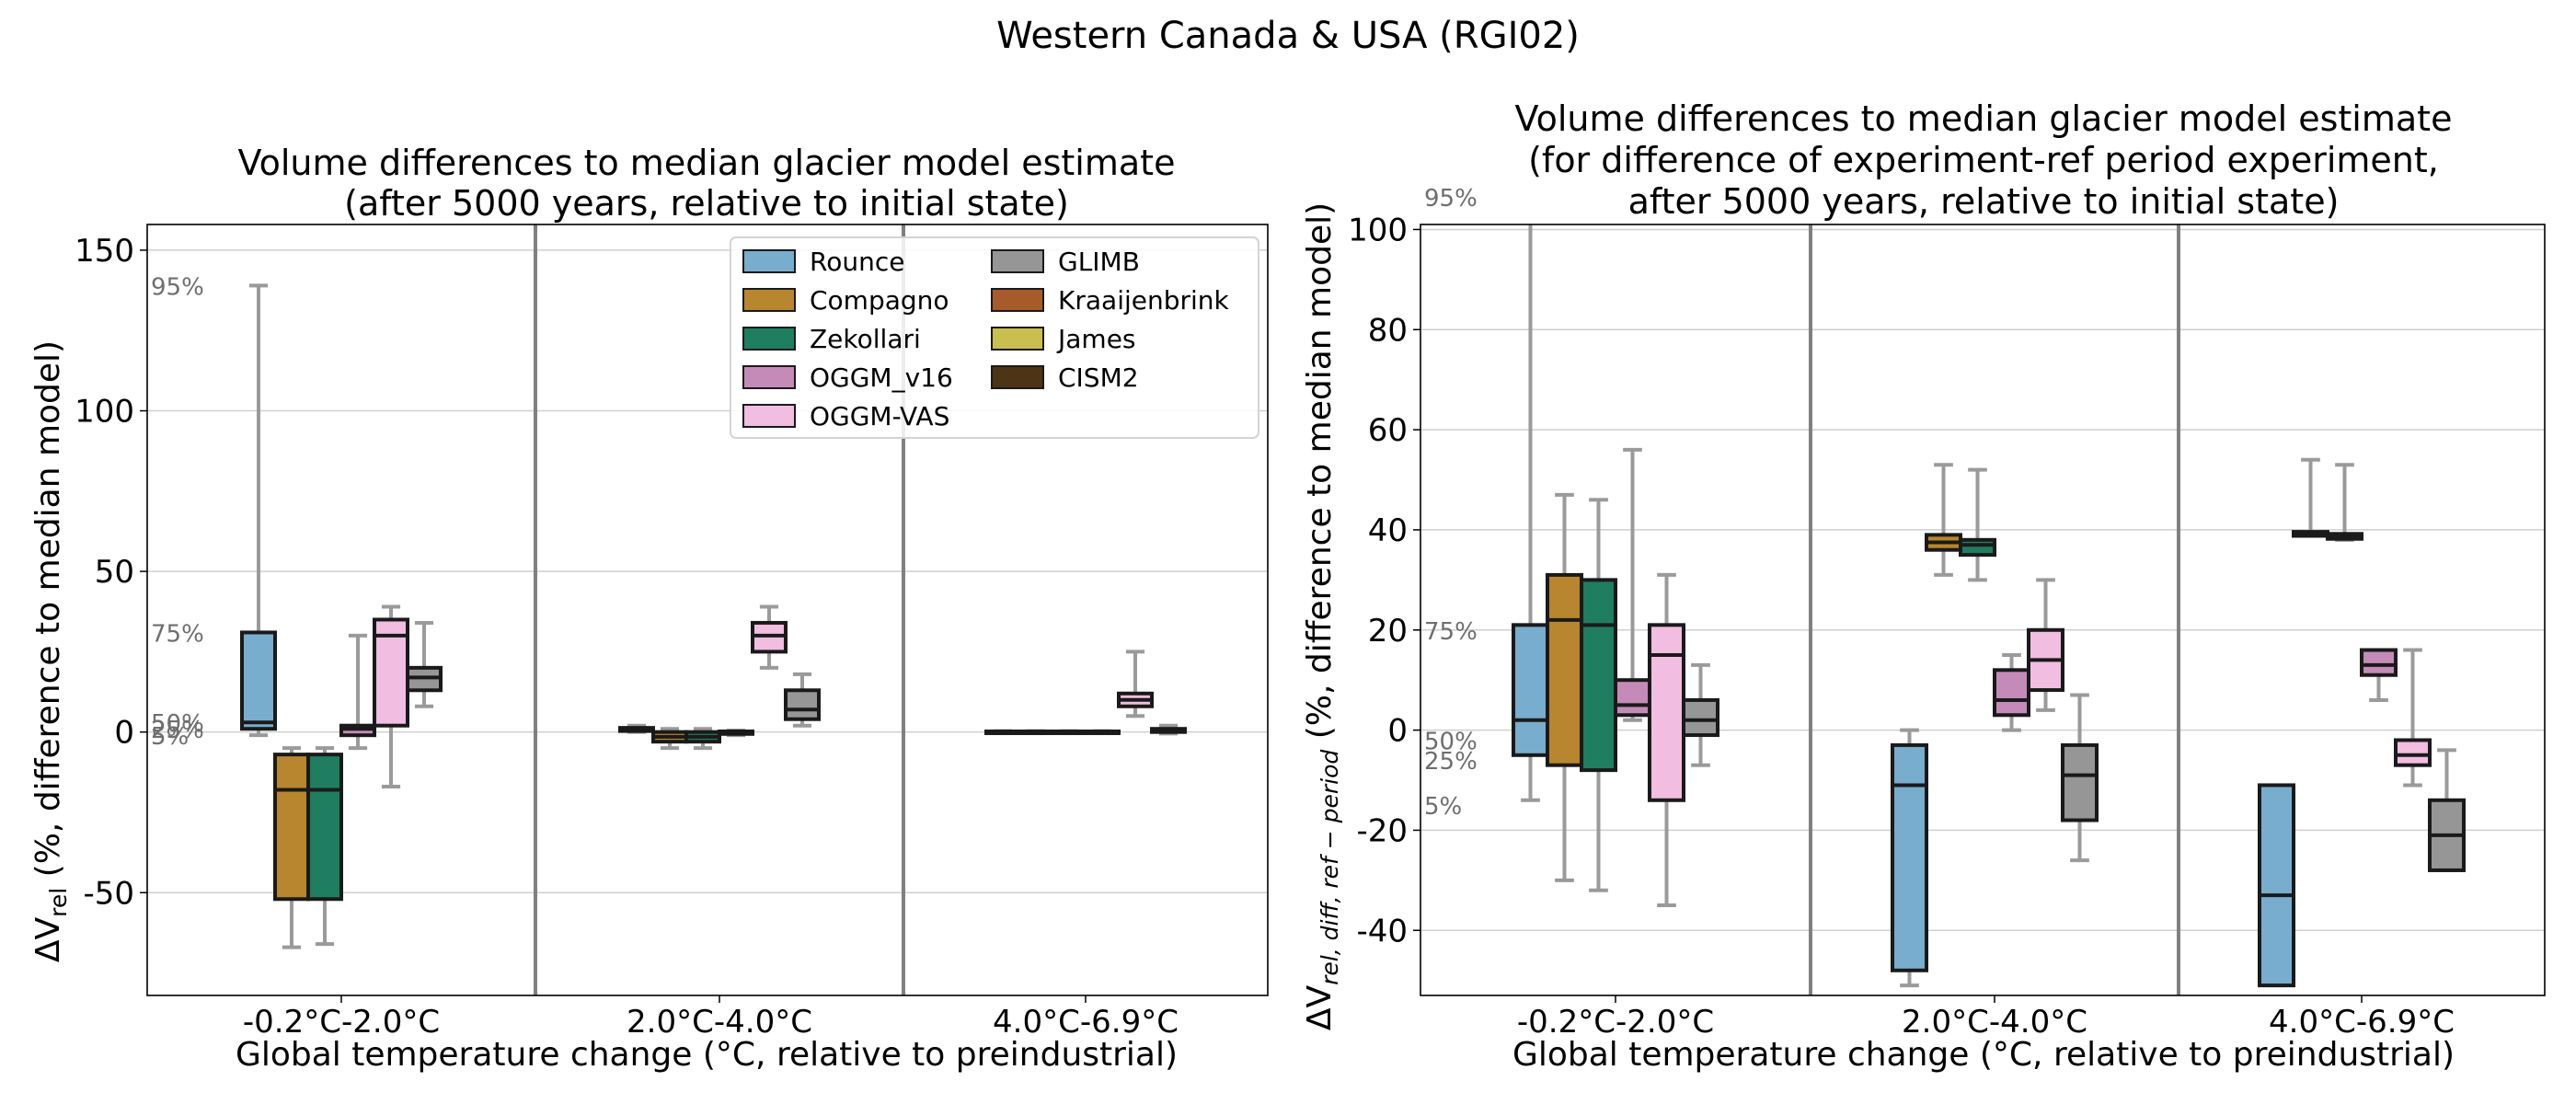 This screenshot has height=1104, width=2576. I want to click on legend-label: Rounce, so click(857, 262).